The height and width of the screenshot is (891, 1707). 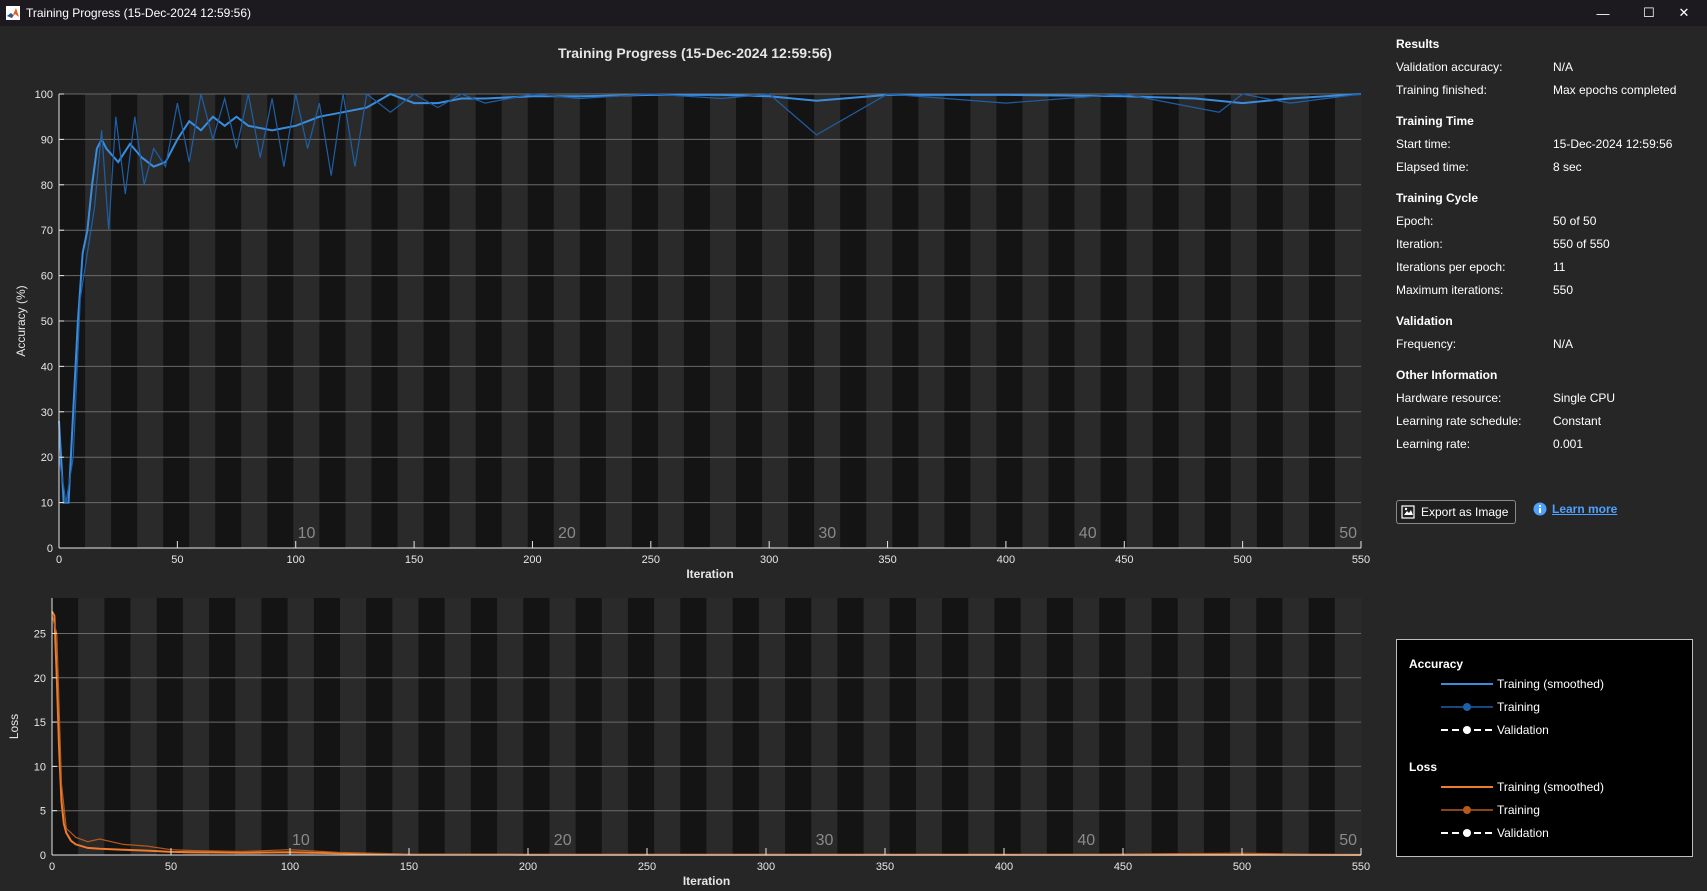 I want to click on loss-x-tick-label: 550, so click(x=1361, y=867).